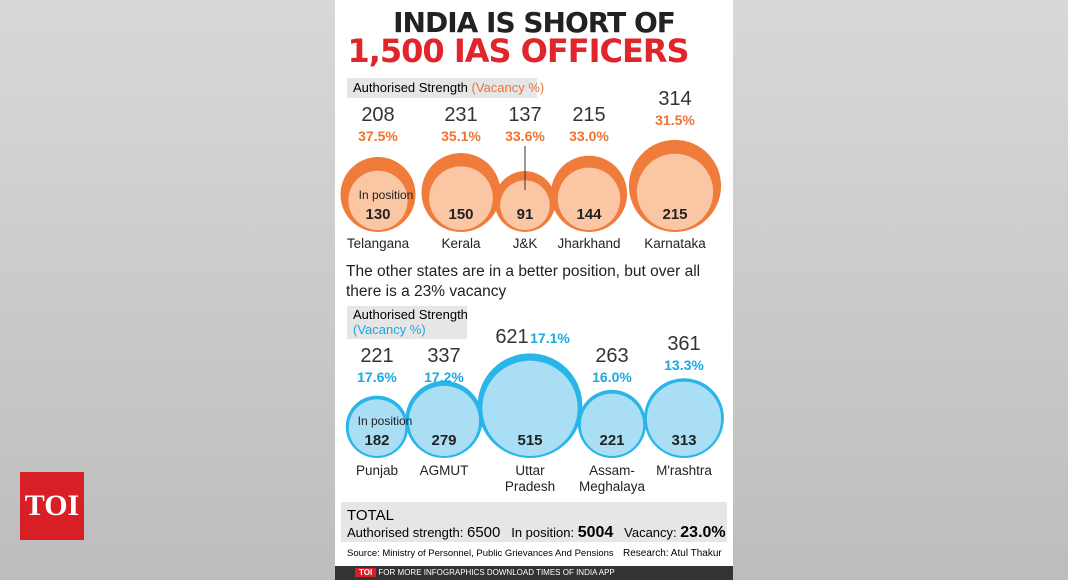 The image size is (1068, 580). Describe the element at coordinates (377, 356) in the screenshot. I see `authorised: 221` at that location.